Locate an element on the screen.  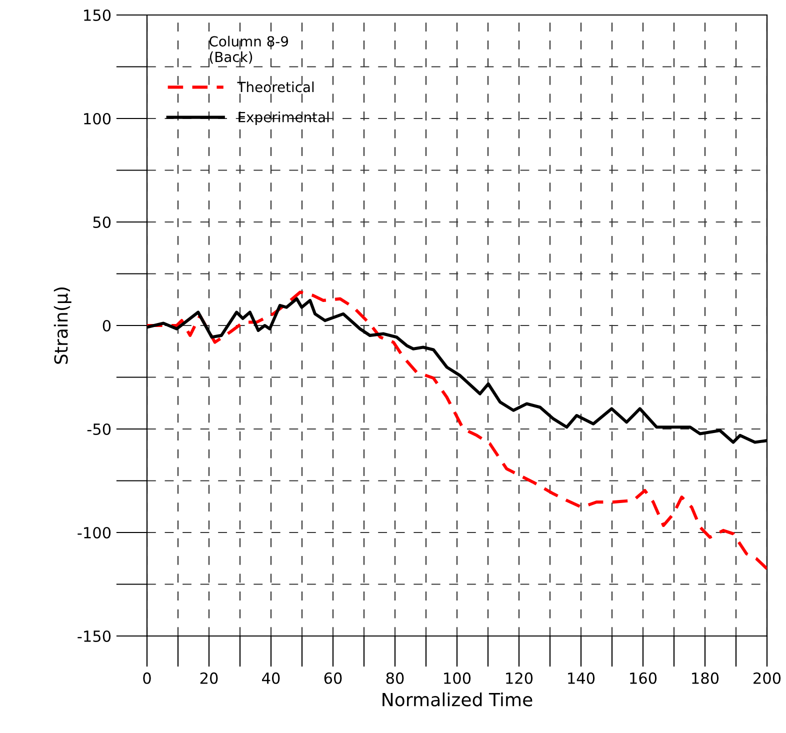
legend-label: Theoretical is located at coordinates (275, 86).